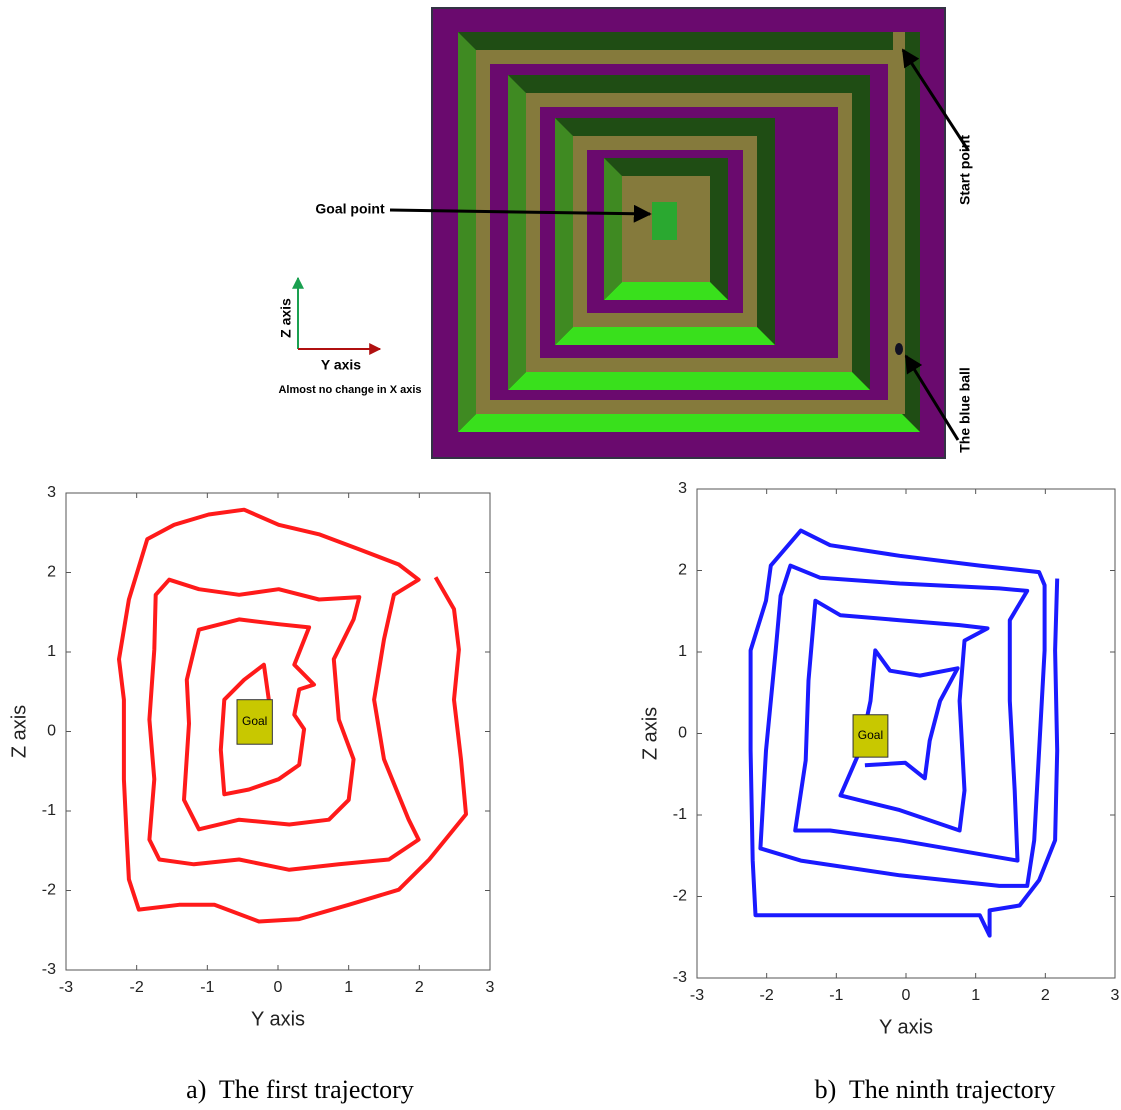  What do you see at coordinates (349, 390) in the screenshot?
I see `x-note: Almost no change in X axis` at bounding box center [349, 390].